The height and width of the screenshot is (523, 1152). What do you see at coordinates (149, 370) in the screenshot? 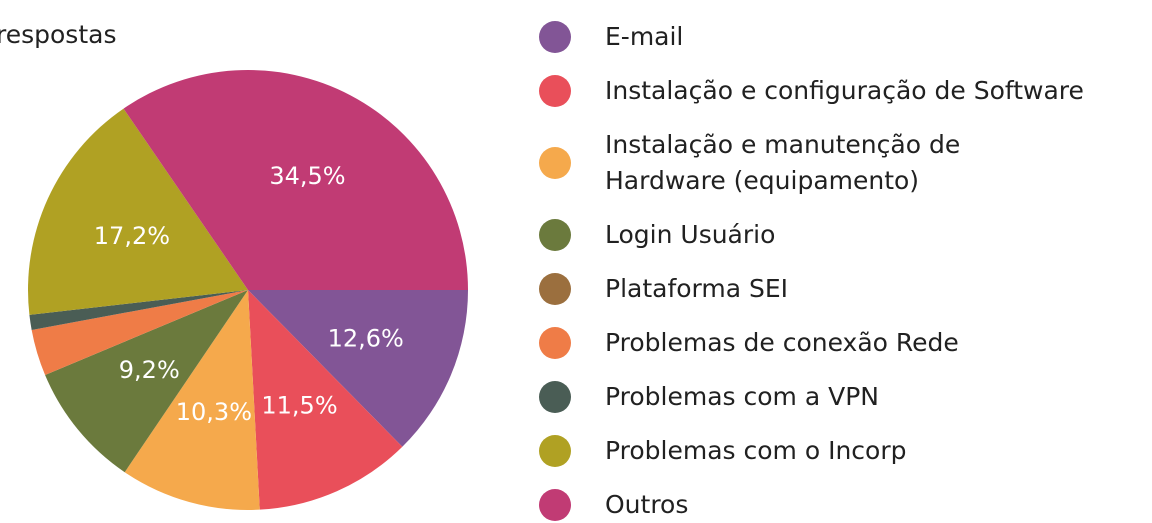
I see `slice-label: 9,2%` at bounding box center [149, 370].